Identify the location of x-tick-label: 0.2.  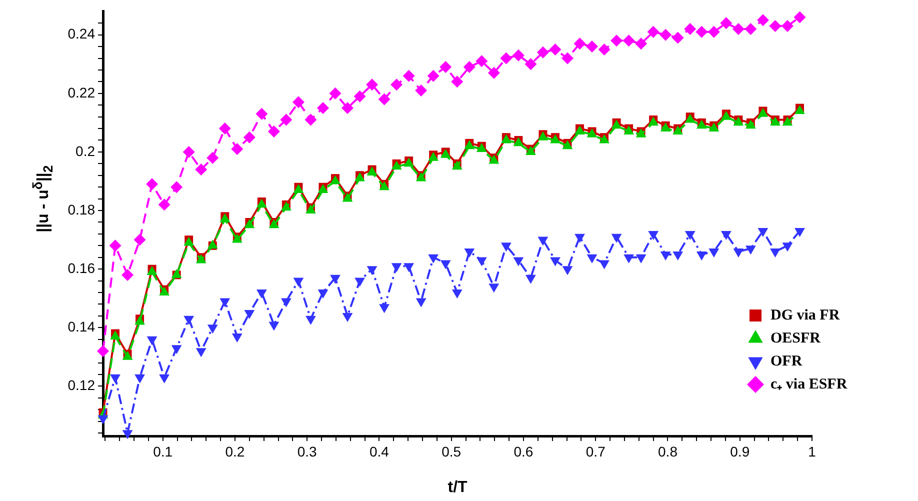
(235, 451).